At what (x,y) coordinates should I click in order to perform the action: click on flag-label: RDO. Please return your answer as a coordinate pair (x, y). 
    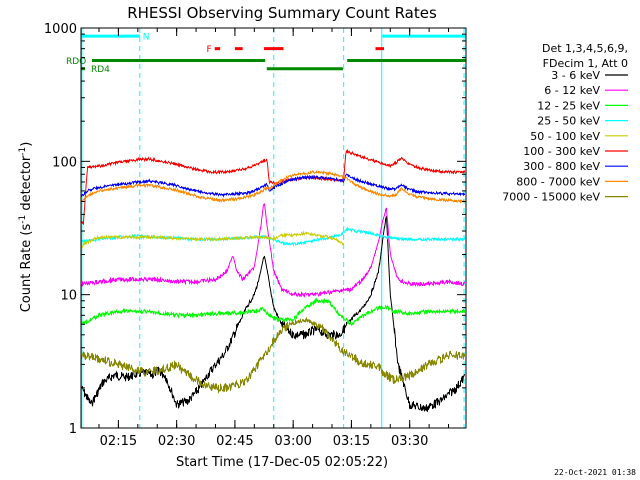
    Looking at the image, I should click on (76, 62).